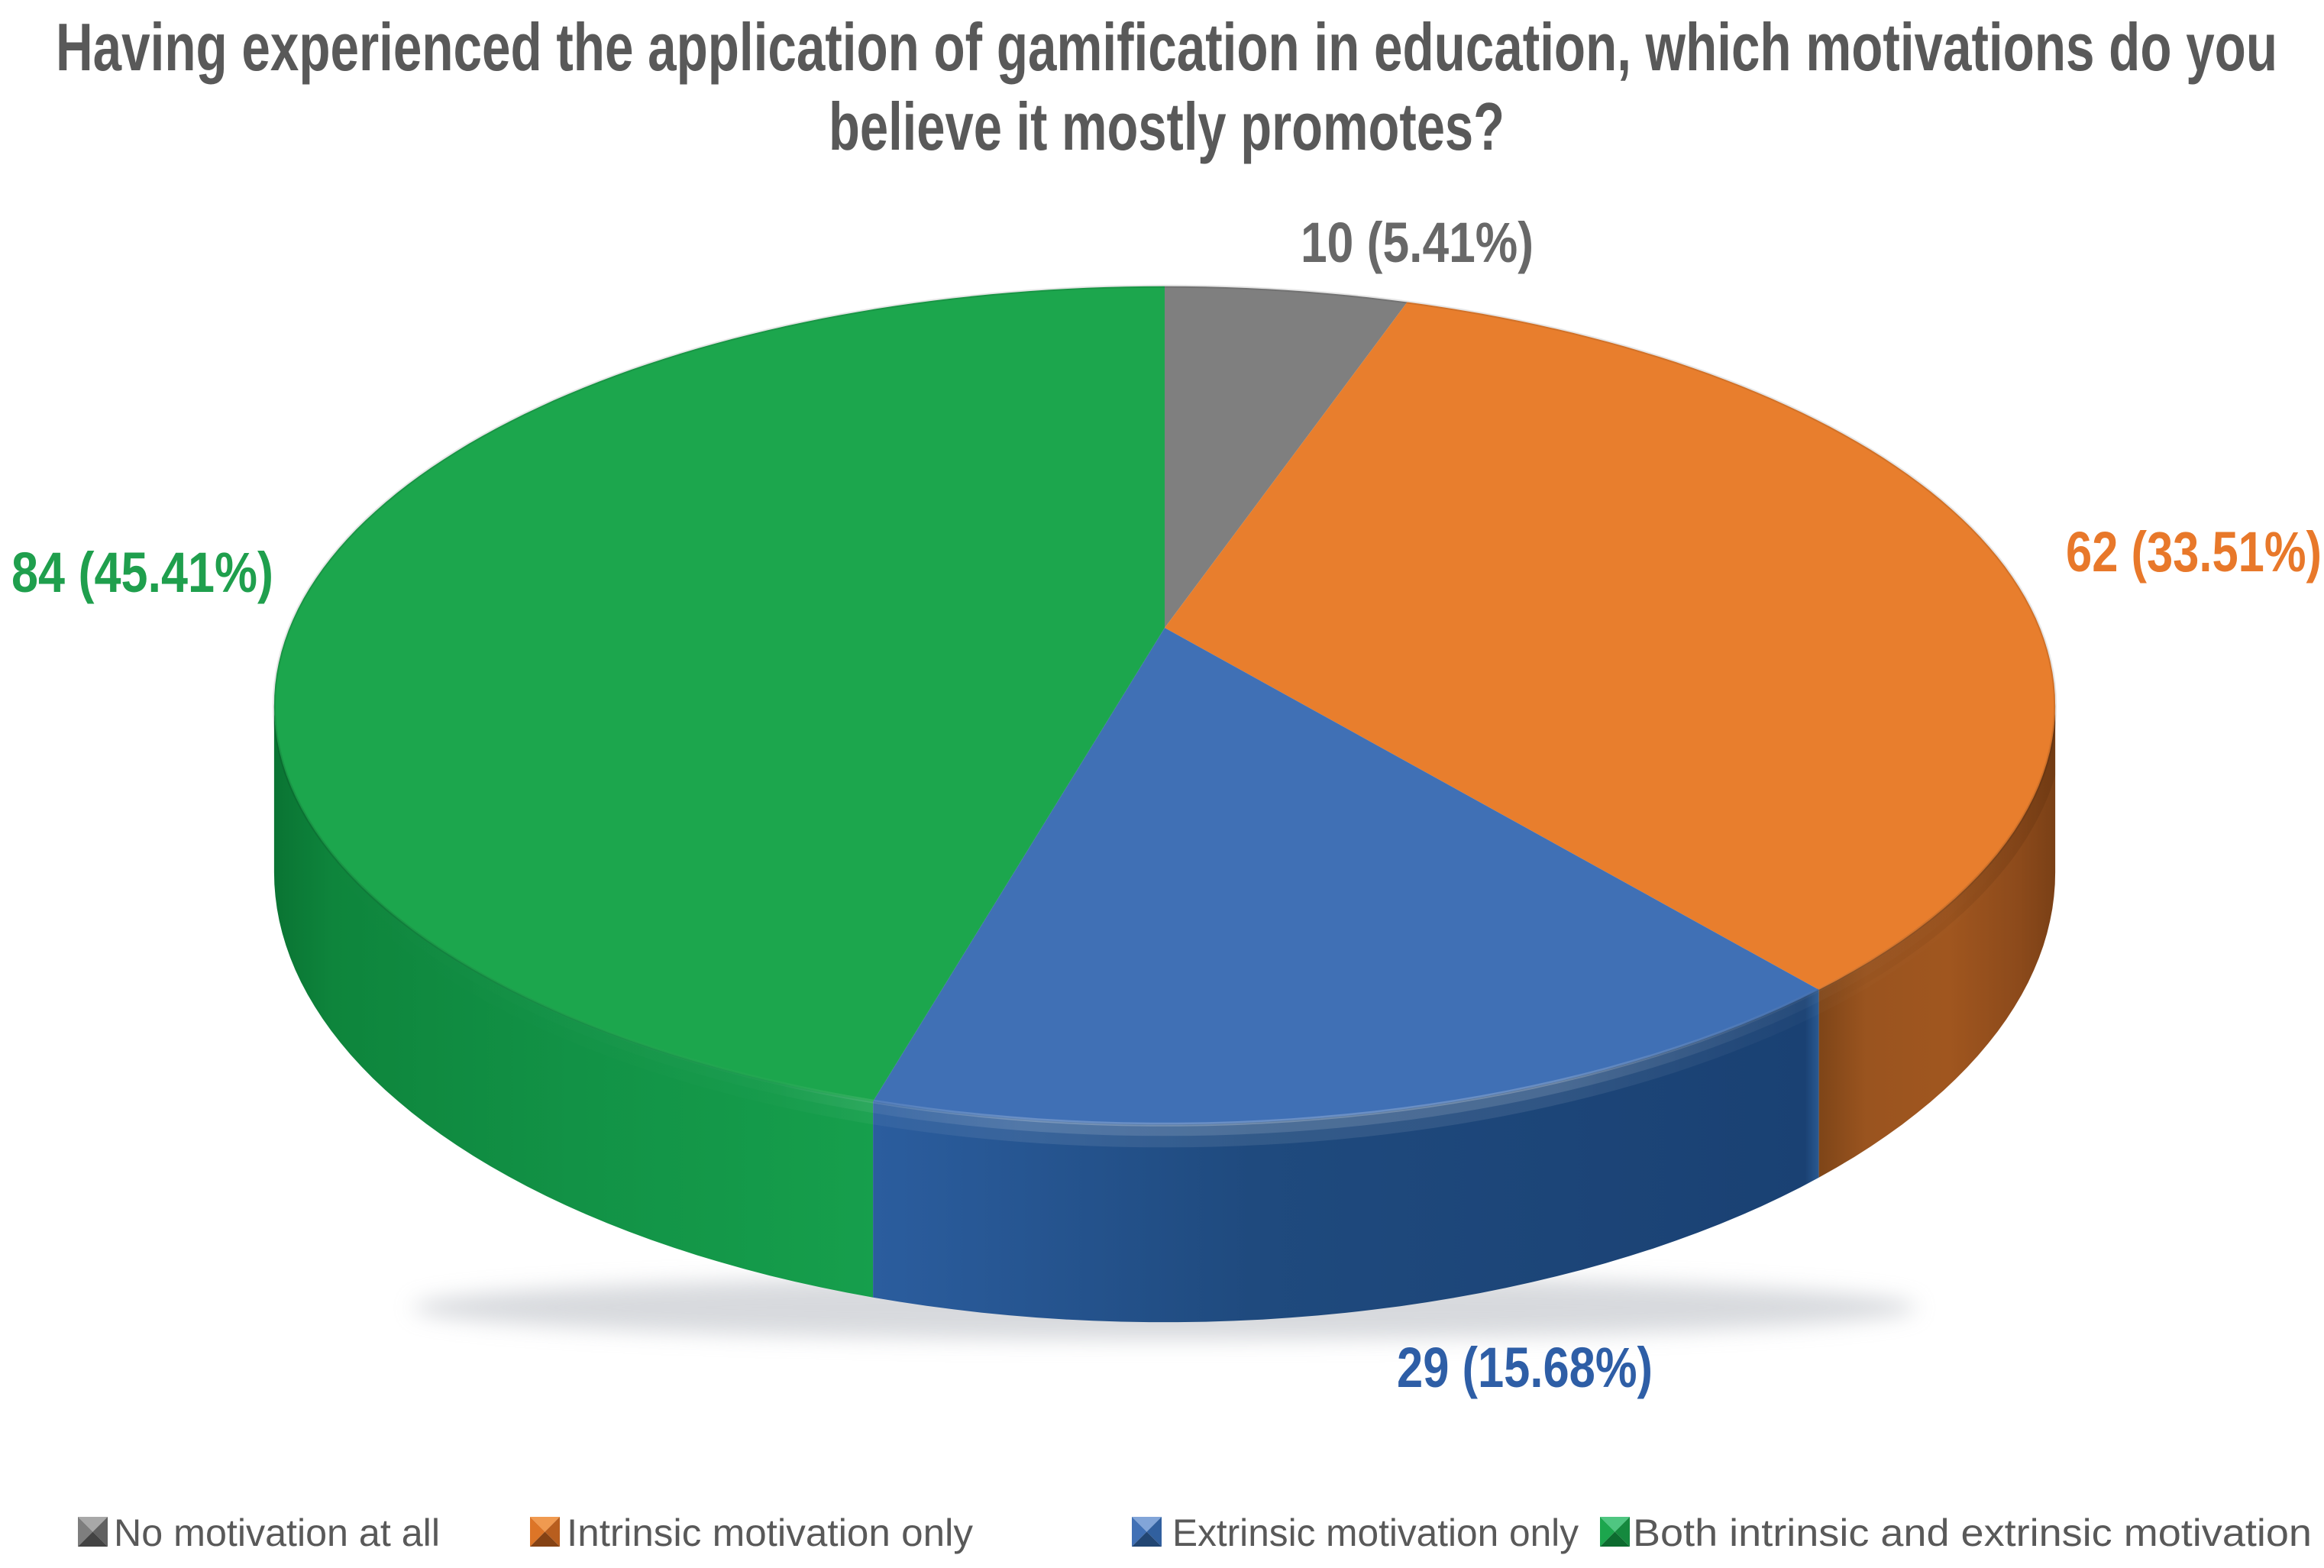  What do you see at coordinates (1417, 242) in the screenshot?
I see `svg-text: 10 (5.41%)` at bounding box center [1417, 242].